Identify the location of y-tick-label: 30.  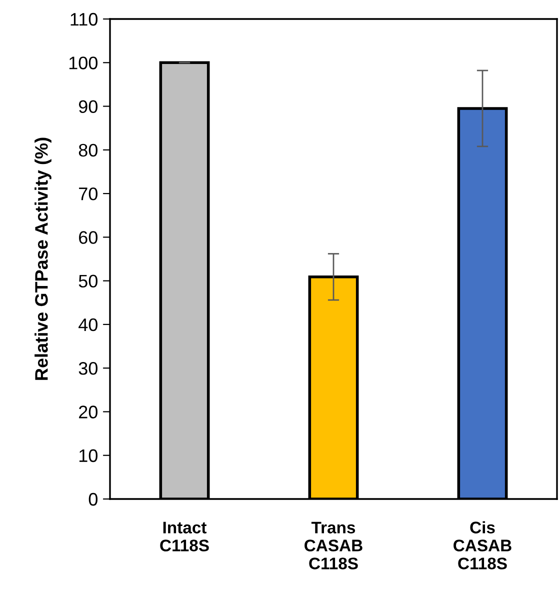
(88, 368).